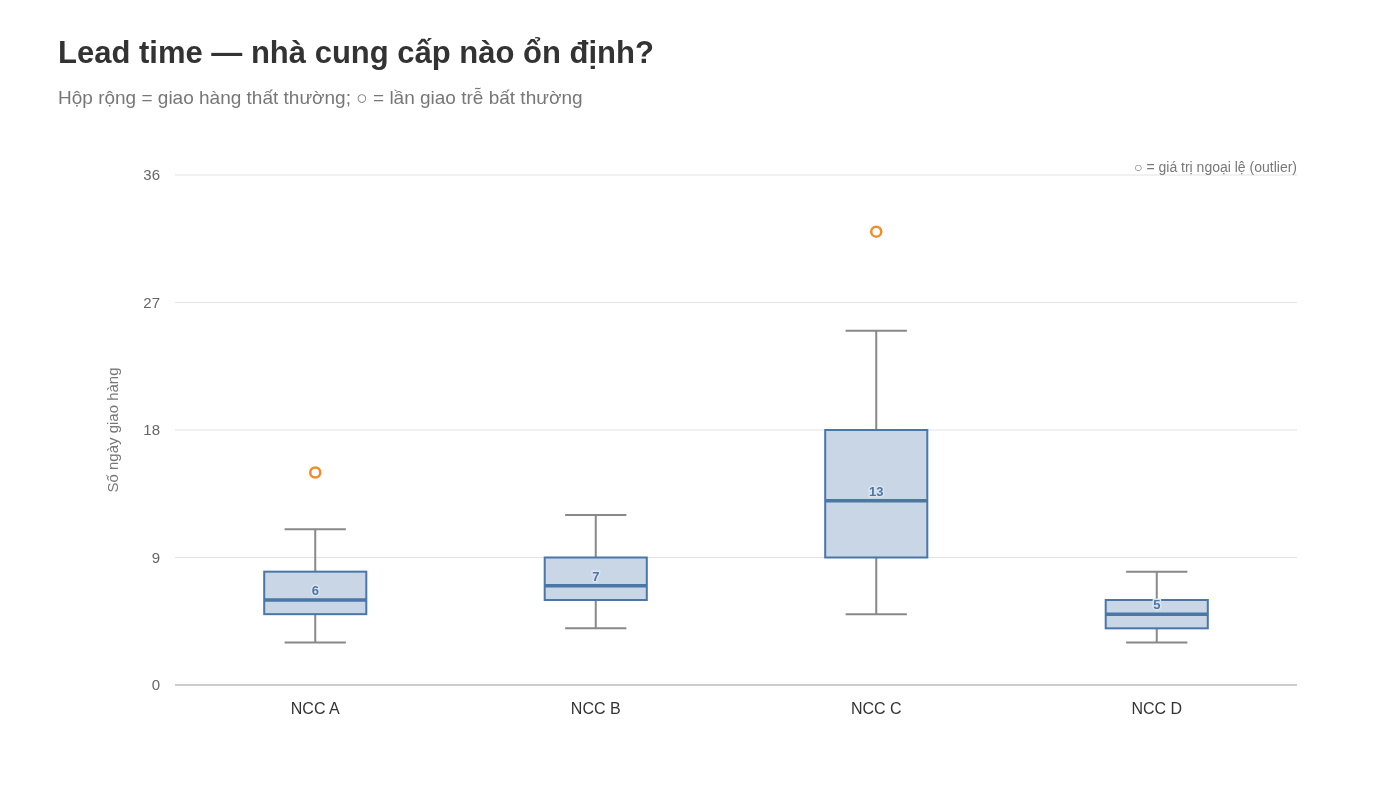 This screenshot has height=787, width=1400. I want to click on text: 13, so click(876, 491).